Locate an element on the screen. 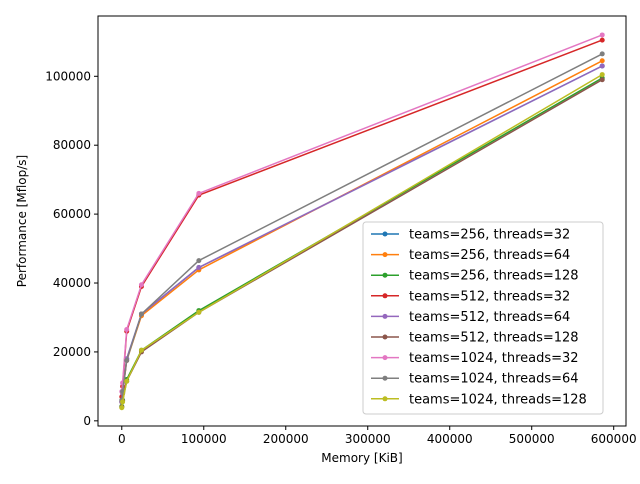 This screenshot has height=484, width=640. x-tick-label: 0 is located at coordinates (122, 439).